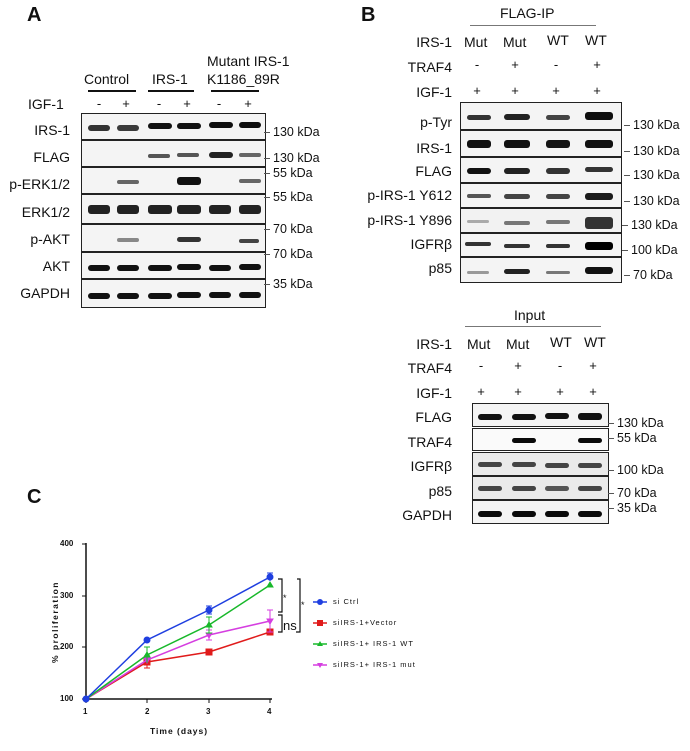  I want to click on blot-label: IRS-1, so click(52, 130).